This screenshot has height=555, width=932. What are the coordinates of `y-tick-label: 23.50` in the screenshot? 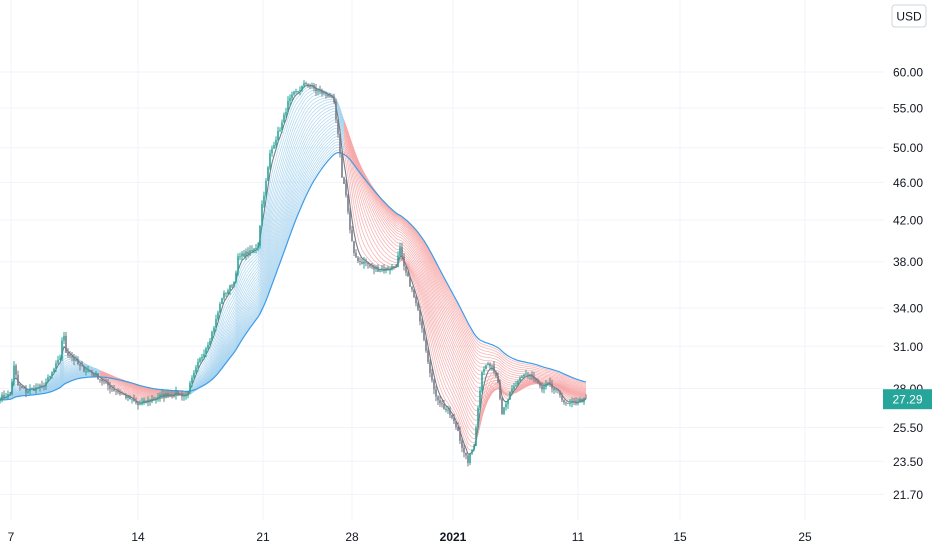 It's located at (908, 462).